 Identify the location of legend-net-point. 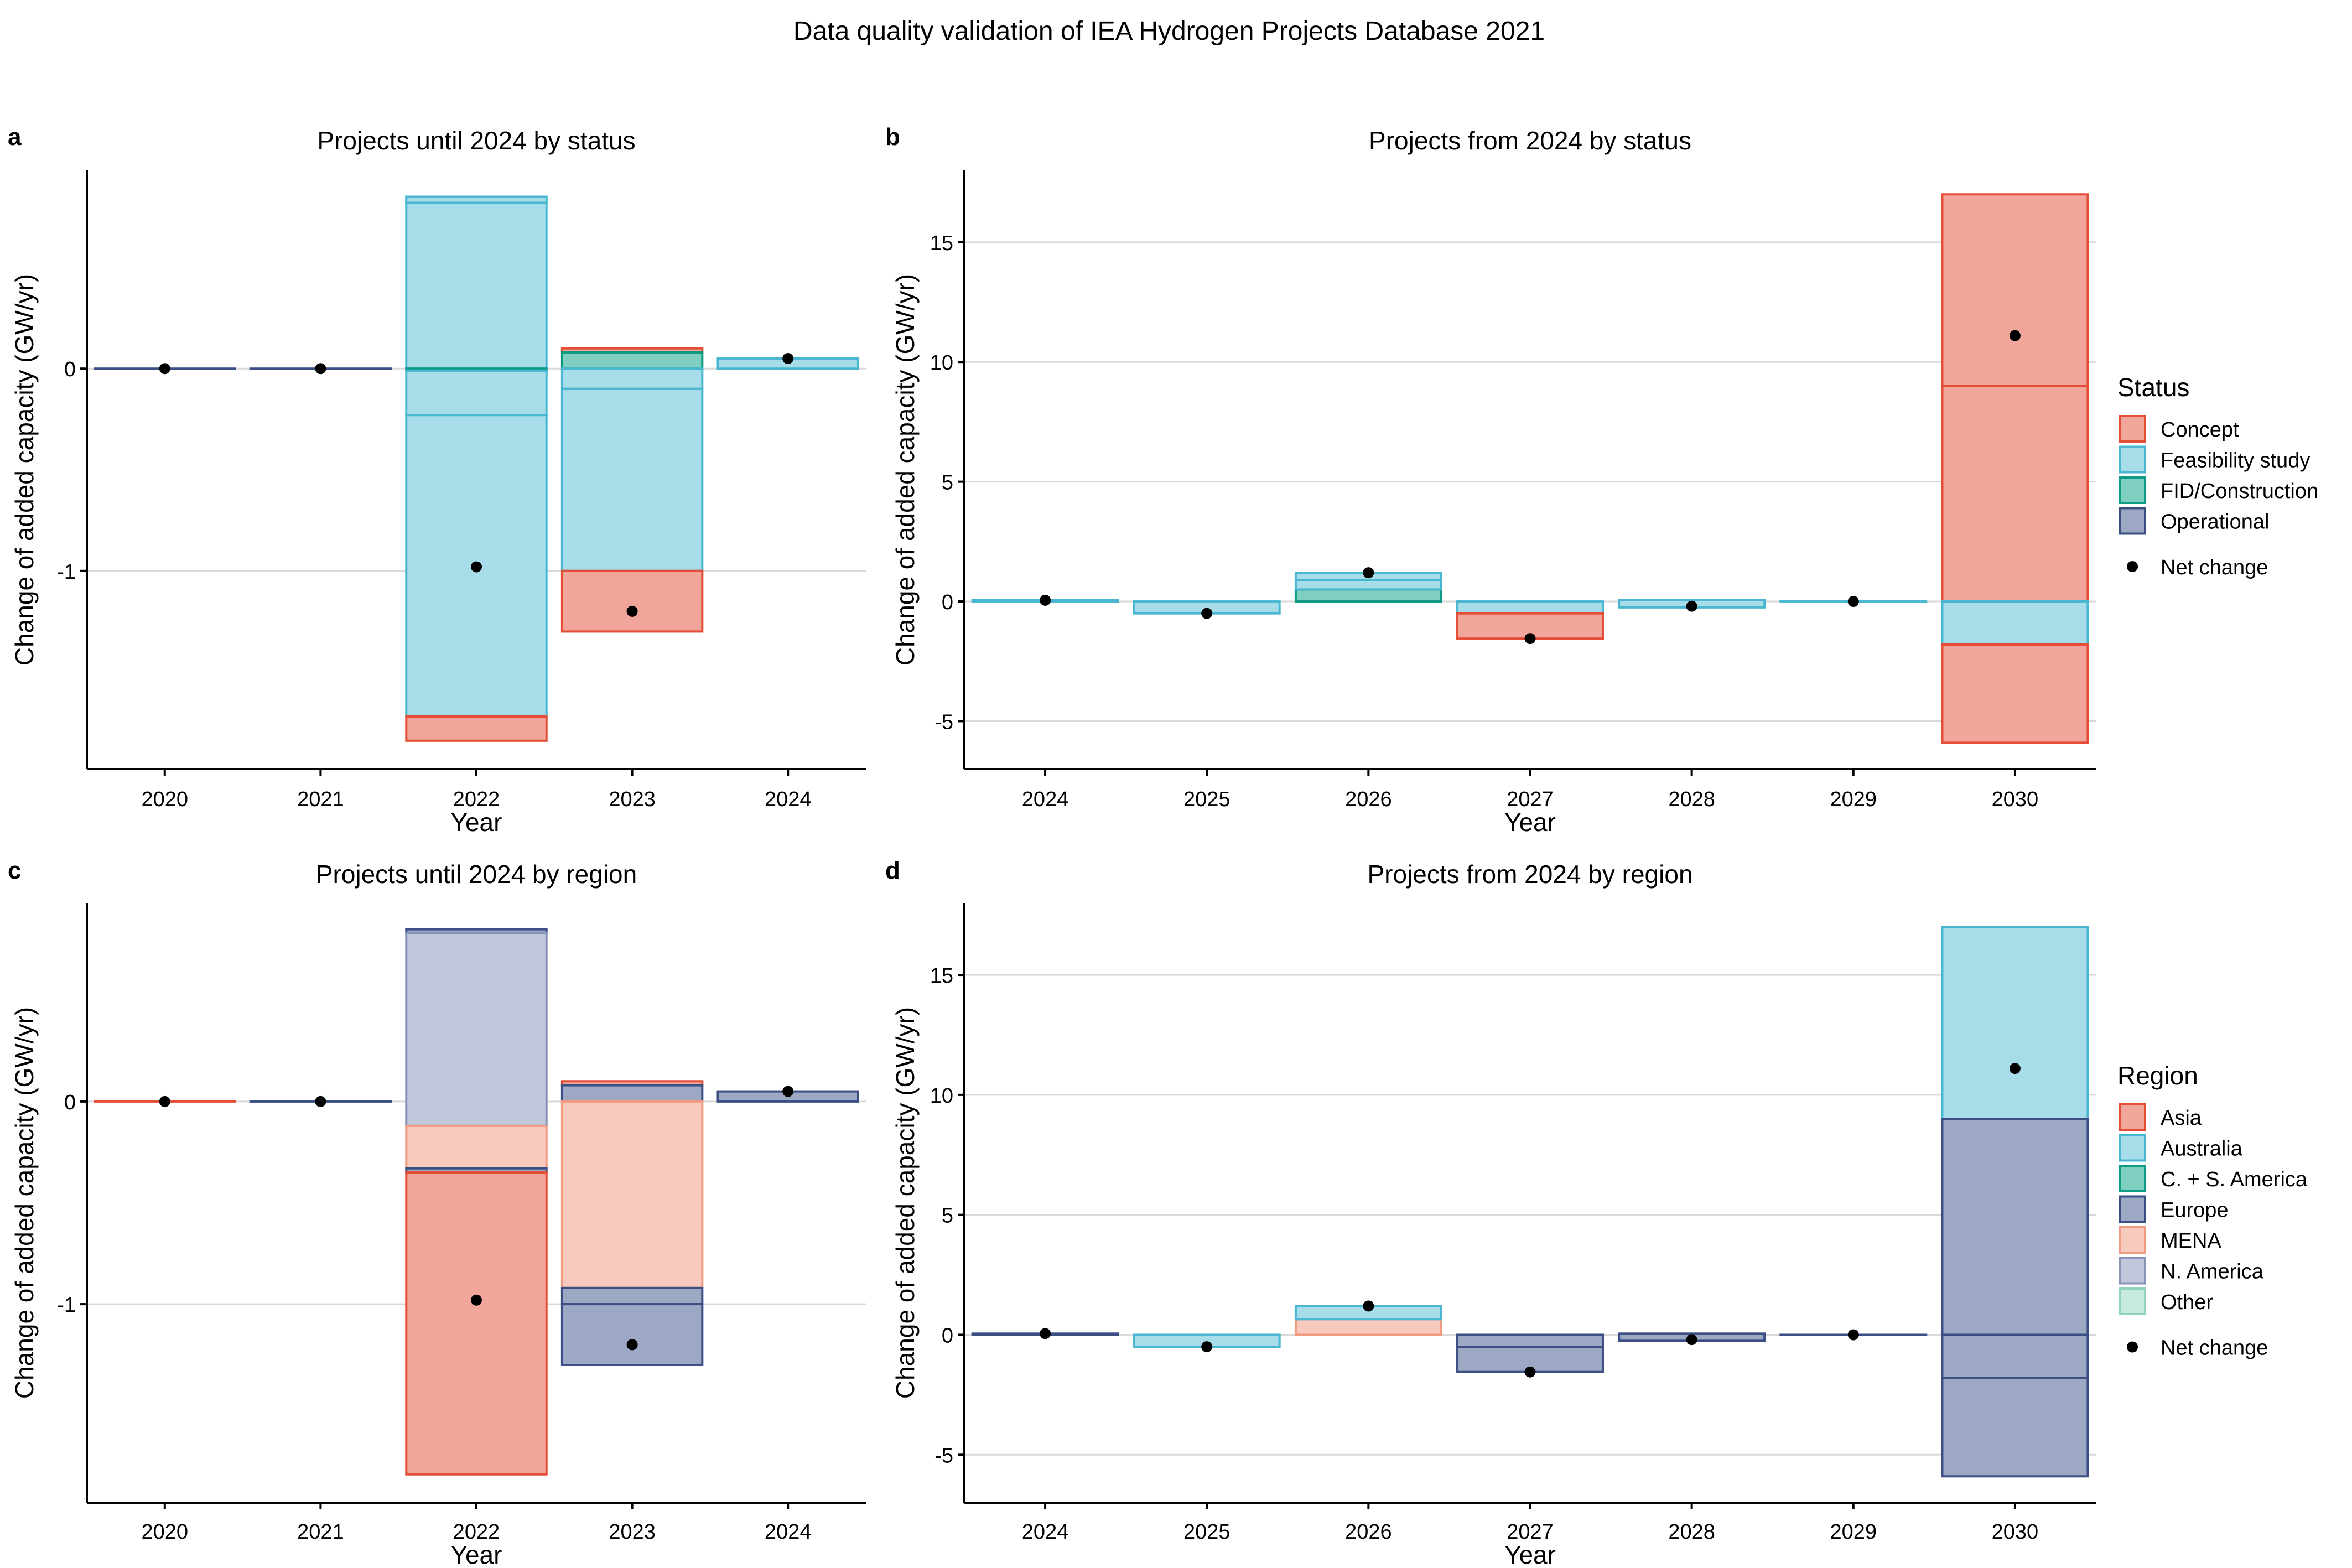
(2132, 567).